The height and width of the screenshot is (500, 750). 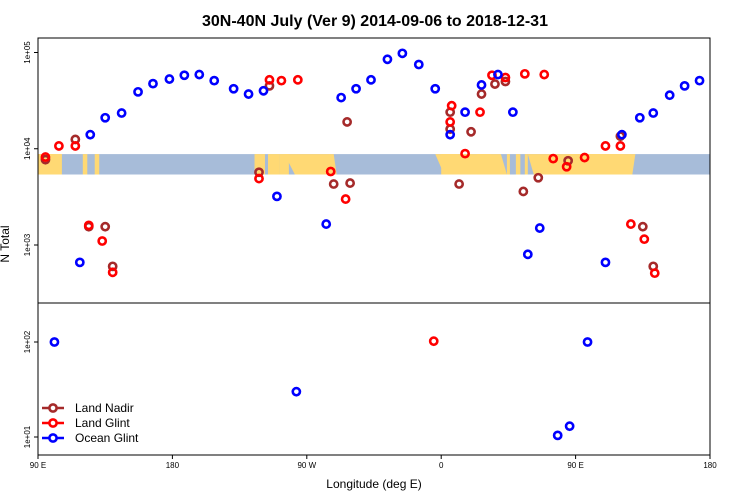 What do you see at coordinates (104, 408) in the screenshot?
I see `legend-label-land-nadir: Land Nadir` at bounding box center [104, 408].